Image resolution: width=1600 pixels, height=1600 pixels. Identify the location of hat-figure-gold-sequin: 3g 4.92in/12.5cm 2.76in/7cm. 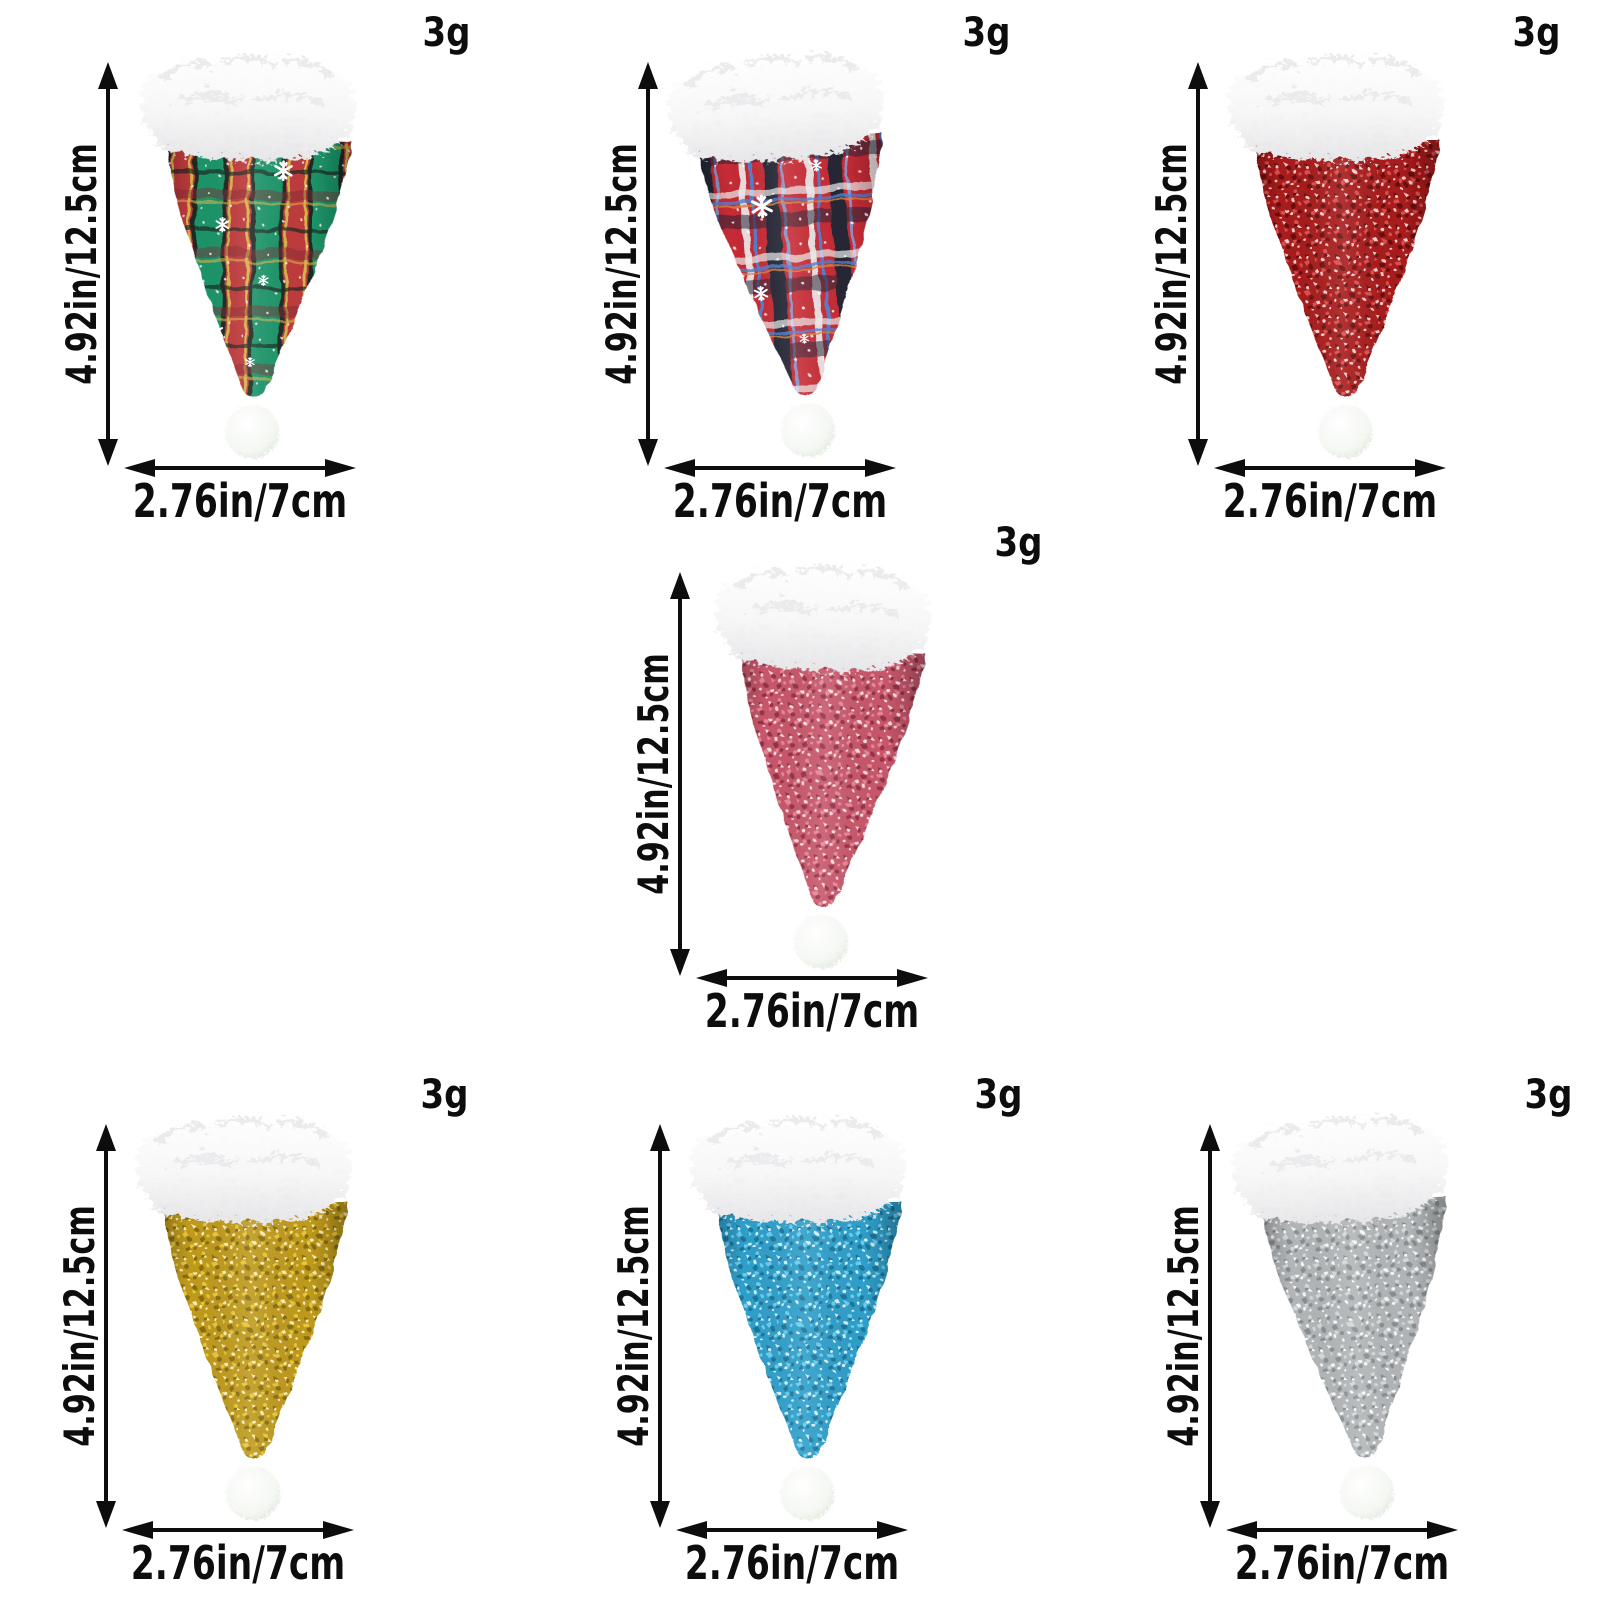
(281, 1332).